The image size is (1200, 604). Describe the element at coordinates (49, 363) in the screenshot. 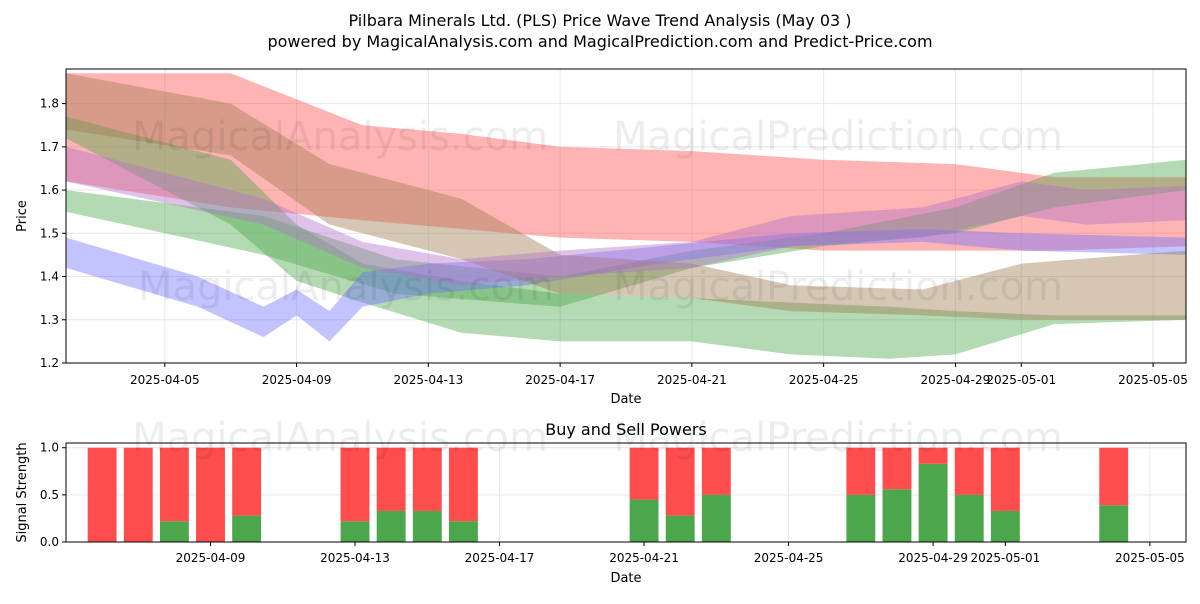

I see `y-tick-label: 1.2` at that location.